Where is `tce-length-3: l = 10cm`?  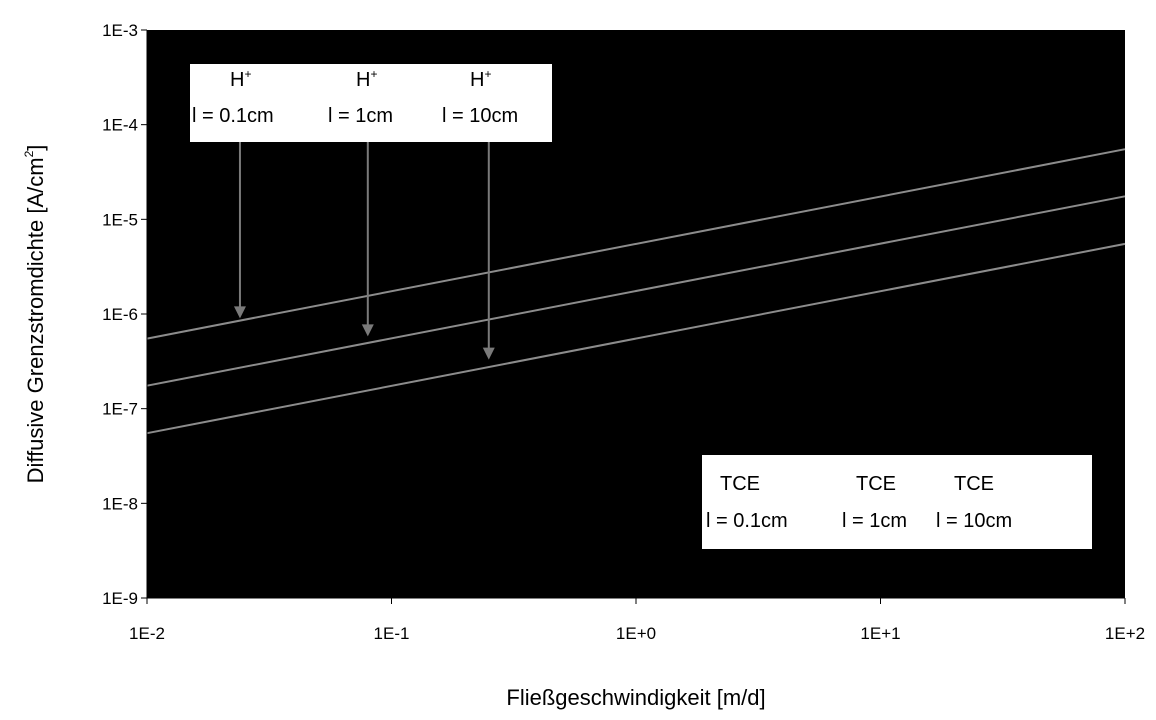
tce-length-3: l = 10cm is located at coordinates (974, 521).